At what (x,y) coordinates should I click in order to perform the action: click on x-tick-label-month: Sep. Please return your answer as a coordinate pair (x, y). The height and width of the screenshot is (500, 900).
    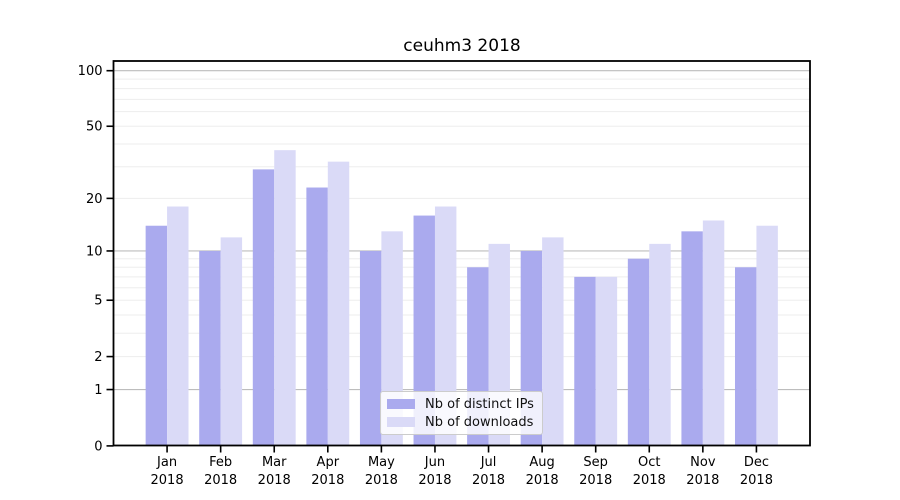
    Looking at the image, I should click on (595, 462).